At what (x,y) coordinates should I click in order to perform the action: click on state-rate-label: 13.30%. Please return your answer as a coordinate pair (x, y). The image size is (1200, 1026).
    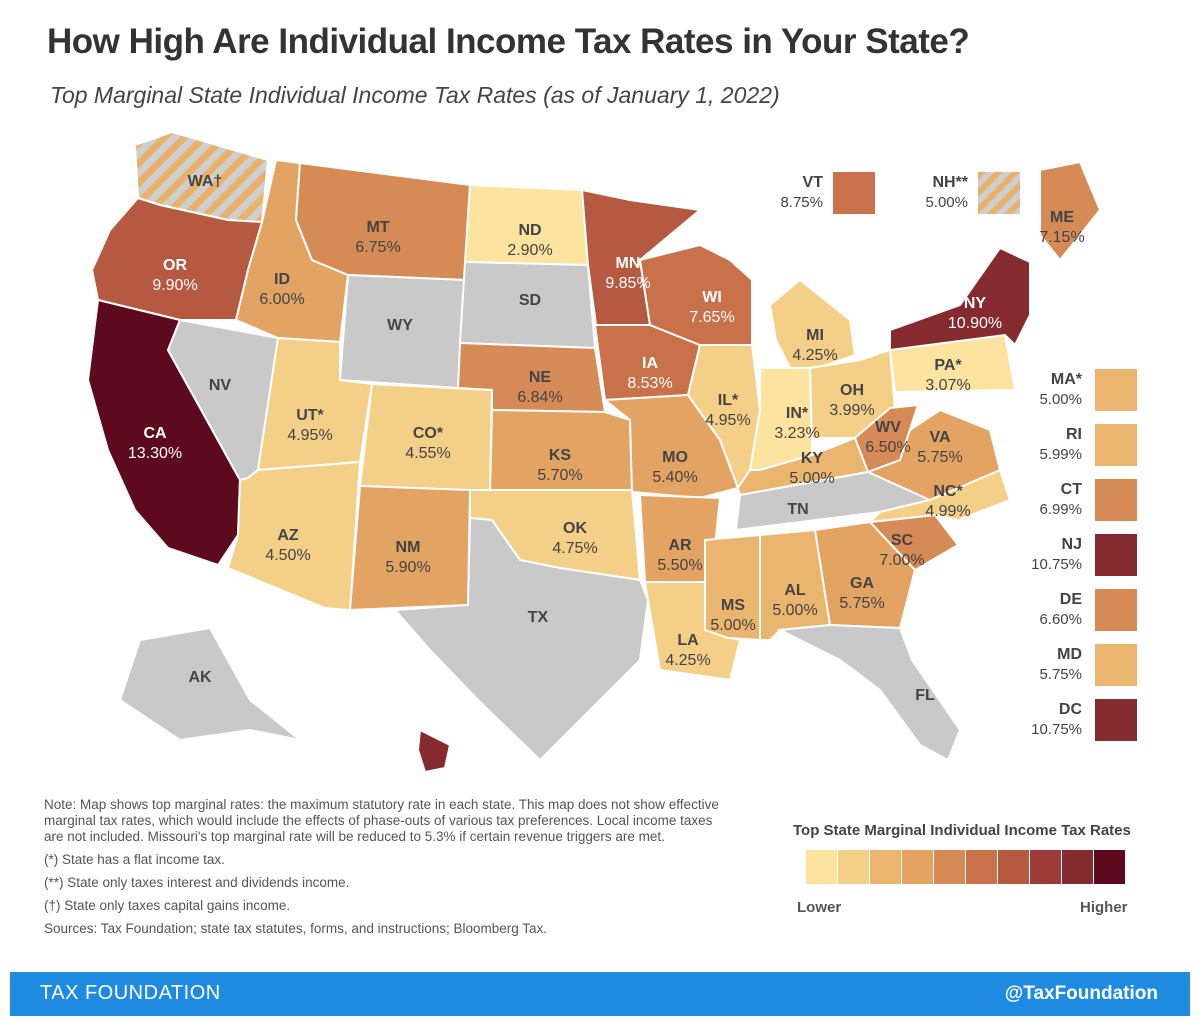
    Looking at the image, I should click on (155, 453).